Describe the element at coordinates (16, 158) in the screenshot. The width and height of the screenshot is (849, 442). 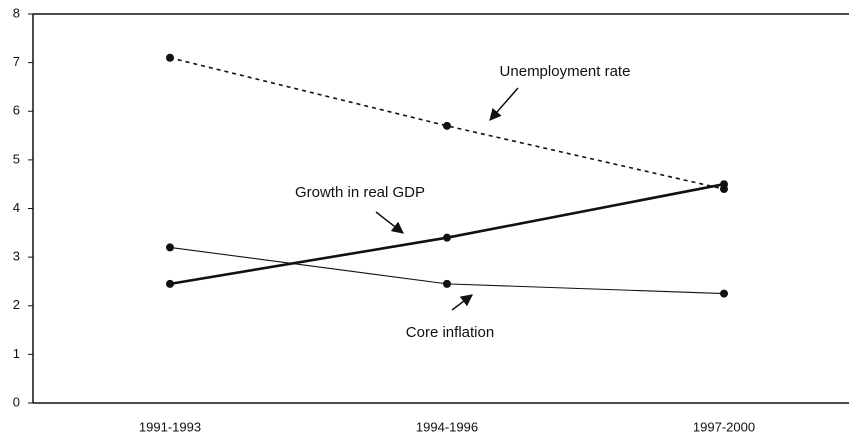
I see `y-tick-label: 5` at that location.